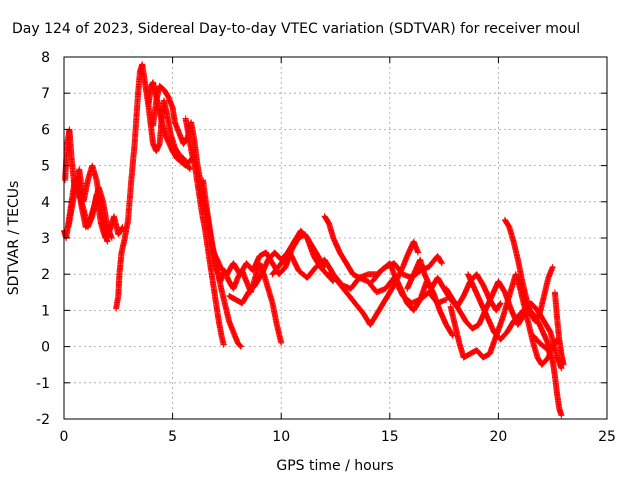 This screenshot has height=480, width=640. Describe the element at coordinates (14, 238) in the screenshot. I see `y-axis-label: SDTVAR / TECUs` at that location.